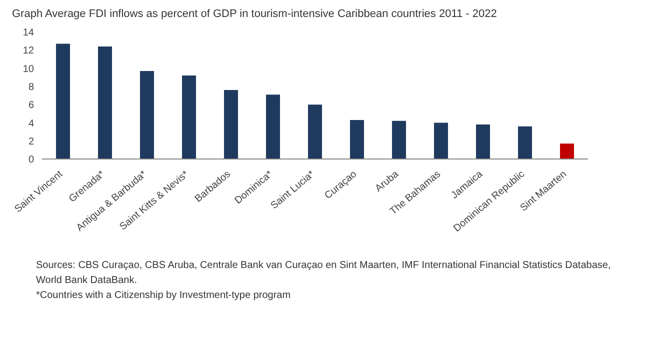 The image size is (645, 347). I want to click on chart-title: Graph Average FDI inflows as percent of GDP in tourism-intensive Caribbean countries 2011 - 2022, so click(255, 14).